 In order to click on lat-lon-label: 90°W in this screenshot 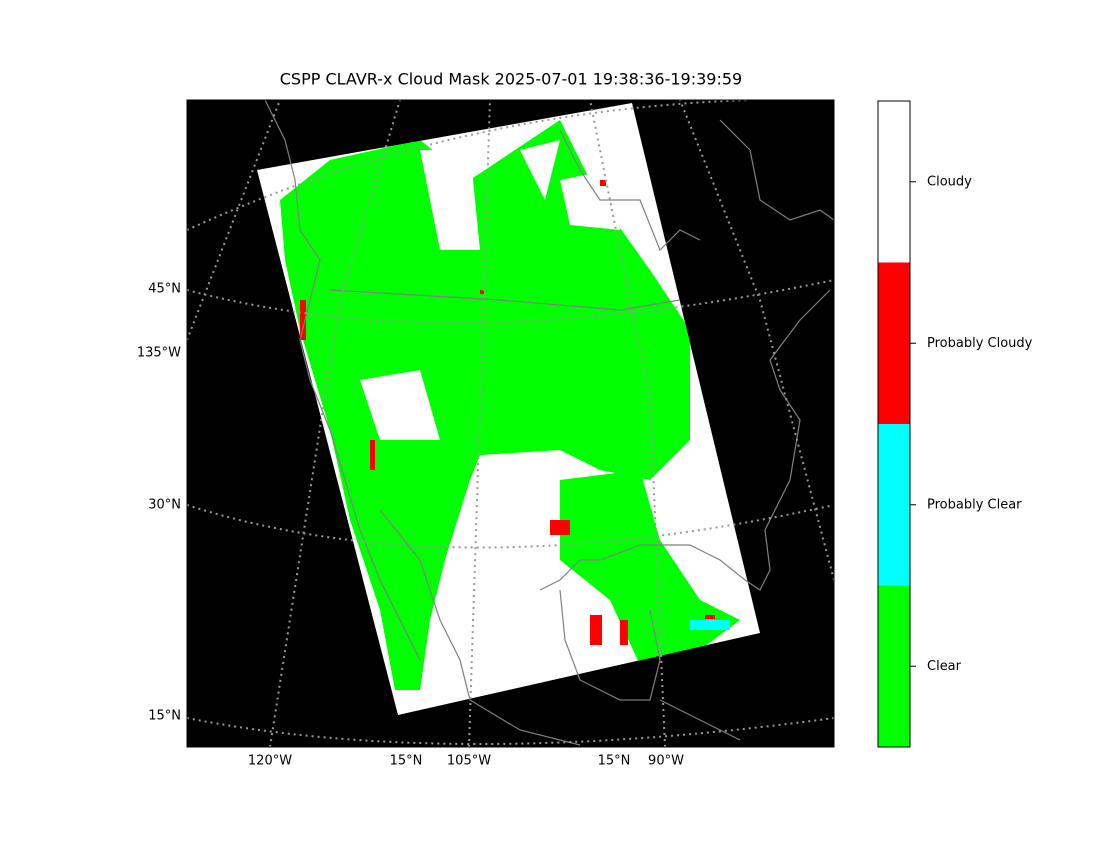, I will do `click(666, 761)`.